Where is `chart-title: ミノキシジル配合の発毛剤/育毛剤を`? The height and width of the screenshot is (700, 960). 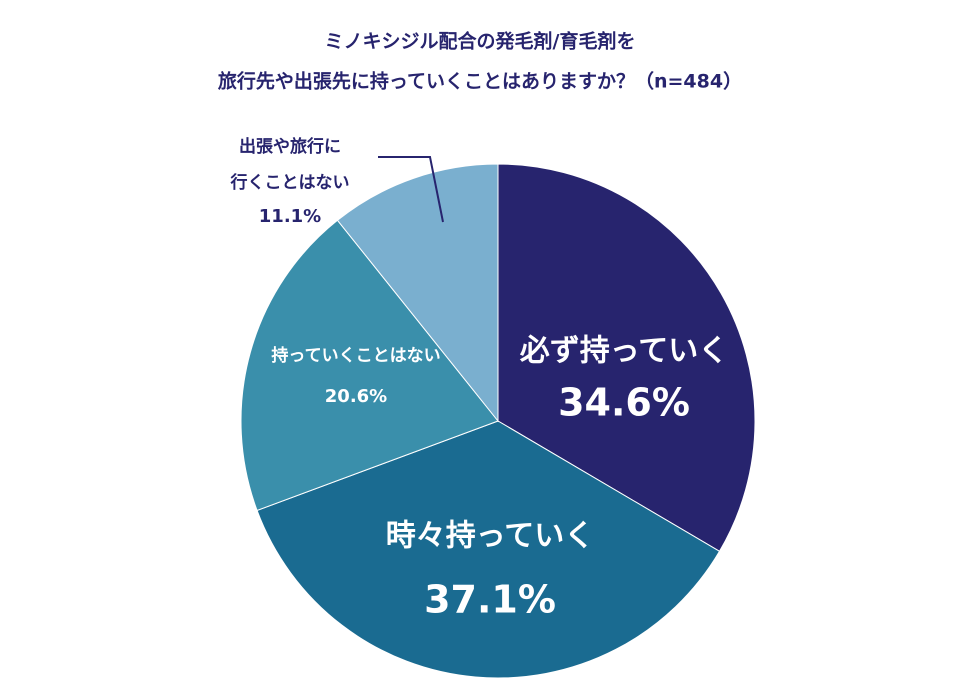
chart-title: ミノキシジル配合の発毛剤/育毛剤を is located at coordinates (480, 41).